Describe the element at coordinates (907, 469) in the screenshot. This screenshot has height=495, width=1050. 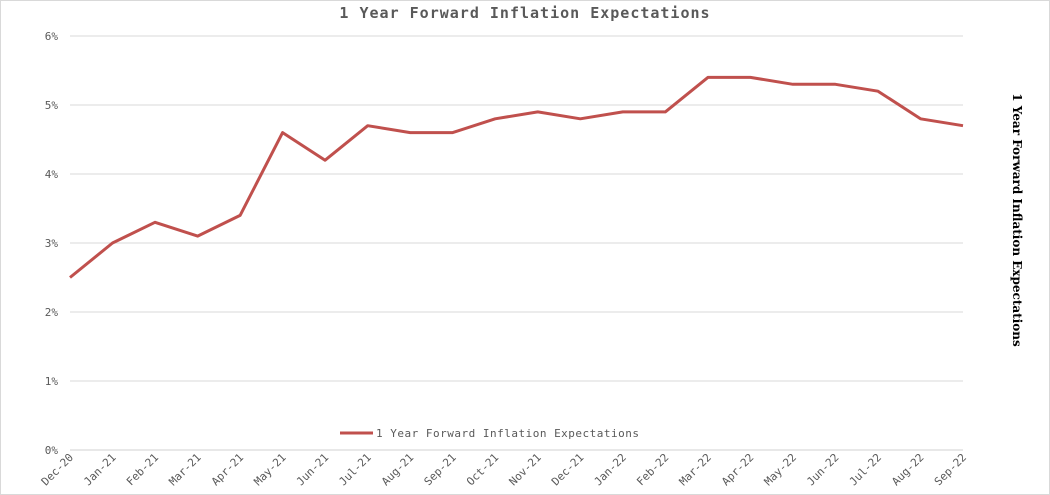
I see `x-tick-label: Aug-22` at that location.